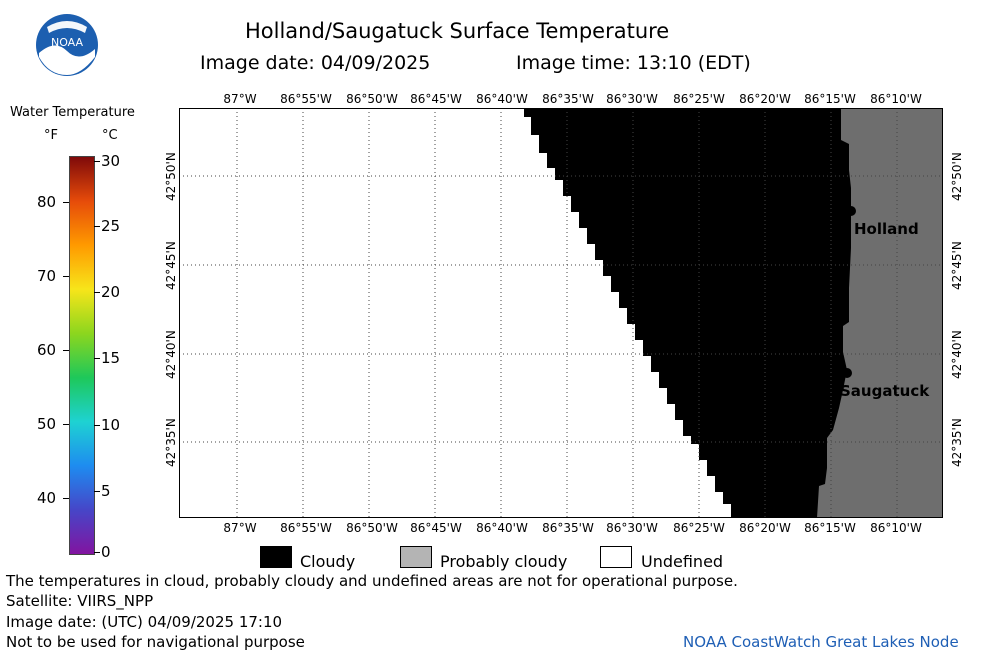  I want to click on credit-text: NOAA CoastWatch Great Lakes Node, so click(821, 642).